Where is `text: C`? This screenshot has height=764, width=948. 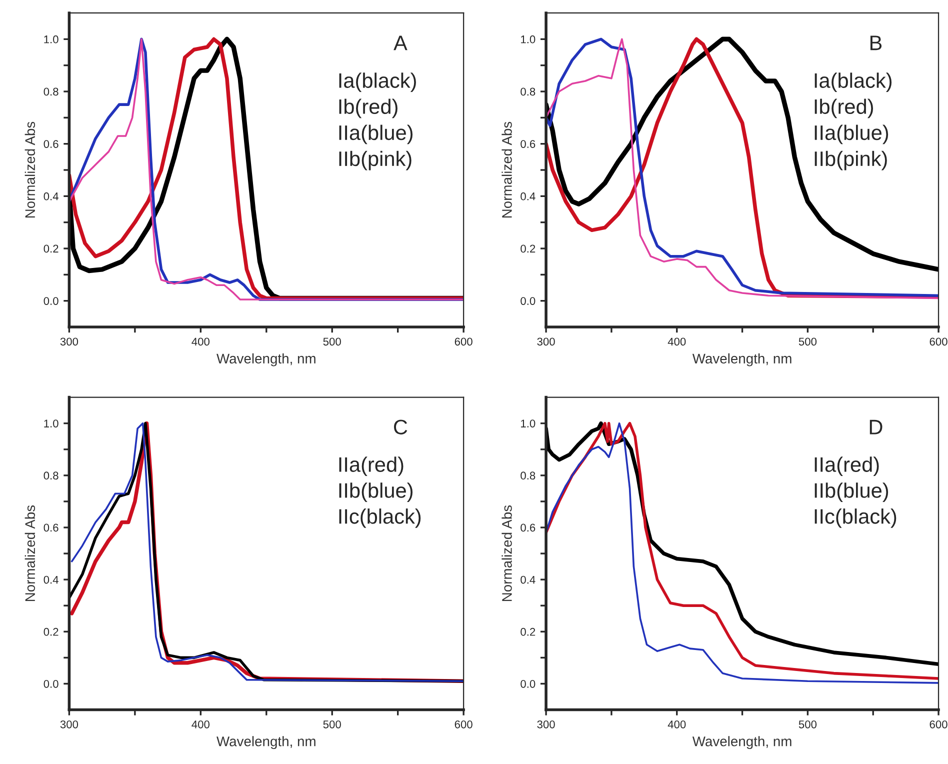
text: C is located at coordinates (401, 427).